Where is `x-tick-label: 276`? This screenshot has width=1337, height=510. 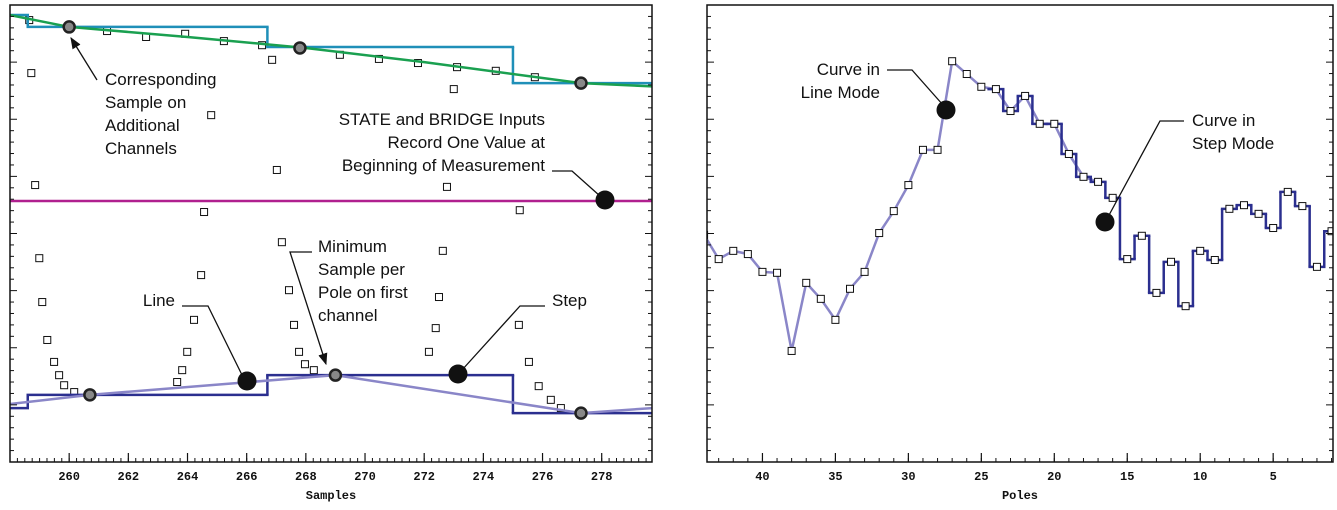
x-tick-label: 276 is located at coordinates (543, 477).